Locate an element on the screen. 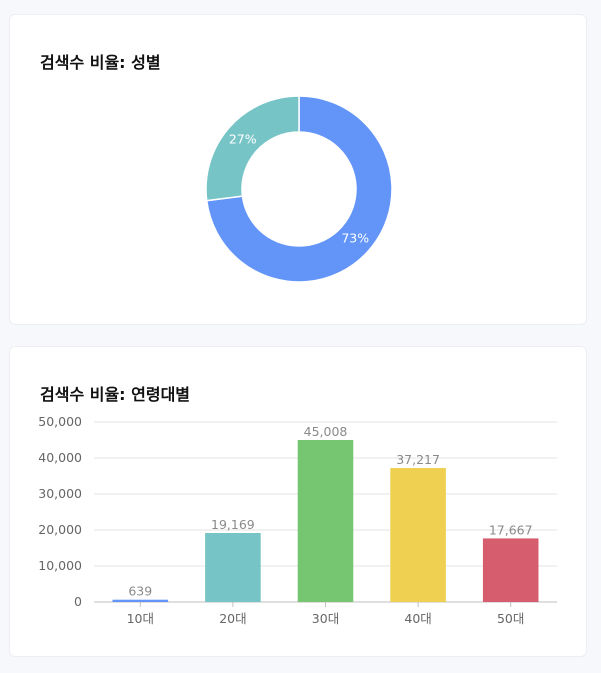  x-tick-label: 20대 is located at coordinates (232, 618).